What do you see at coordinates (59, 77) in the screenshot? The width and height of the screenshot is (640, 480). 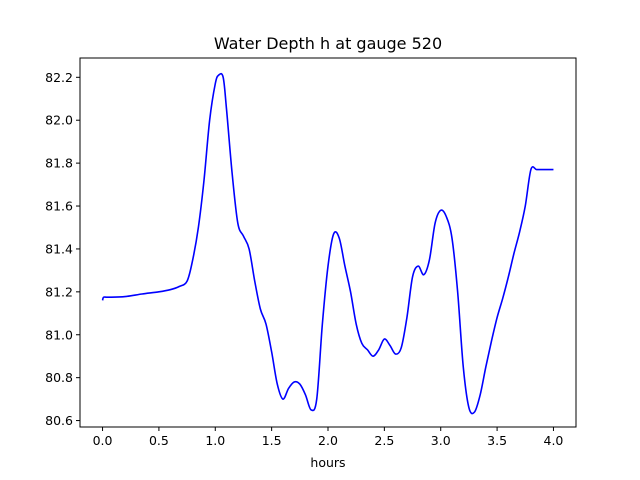 I see `y-tick-label: 82.2` at bounding box center [59, 77].